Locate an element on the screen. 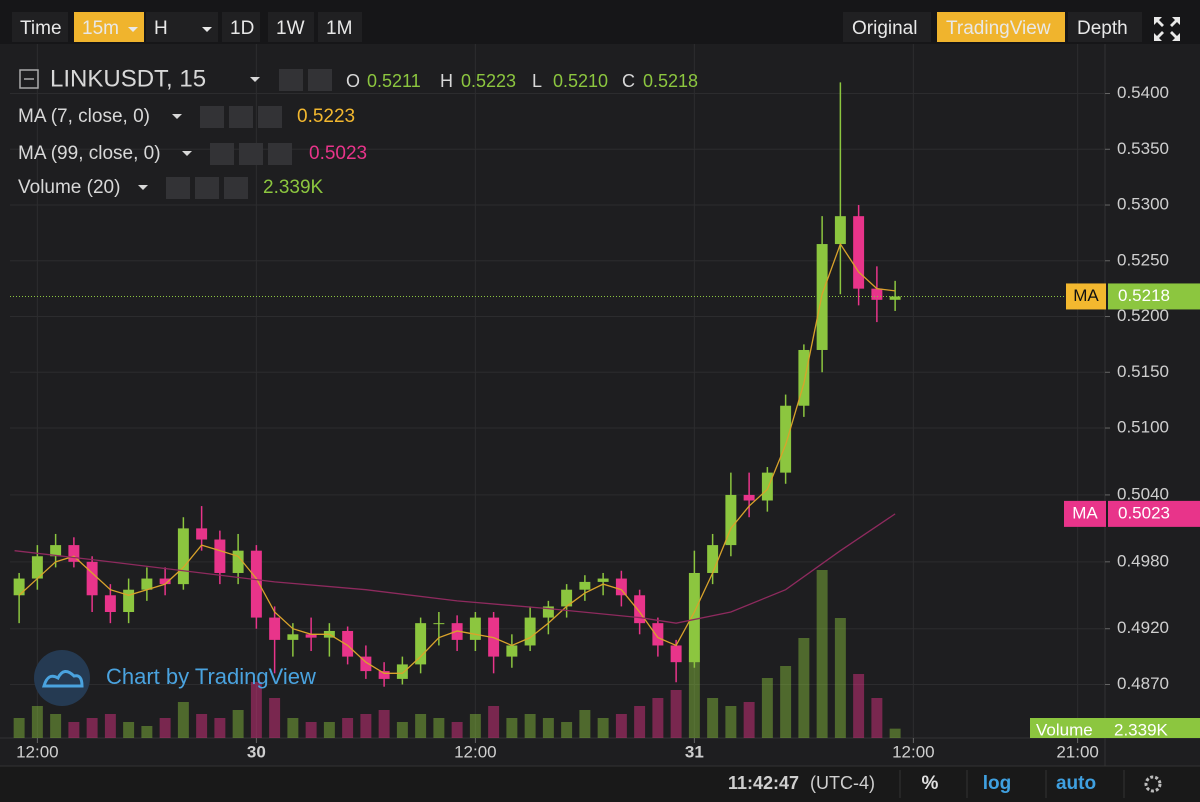 Image resolution: width=1200 pixels, height=802 pixels. x-tick-label: 12:00 is located at coordinates (37, 751).